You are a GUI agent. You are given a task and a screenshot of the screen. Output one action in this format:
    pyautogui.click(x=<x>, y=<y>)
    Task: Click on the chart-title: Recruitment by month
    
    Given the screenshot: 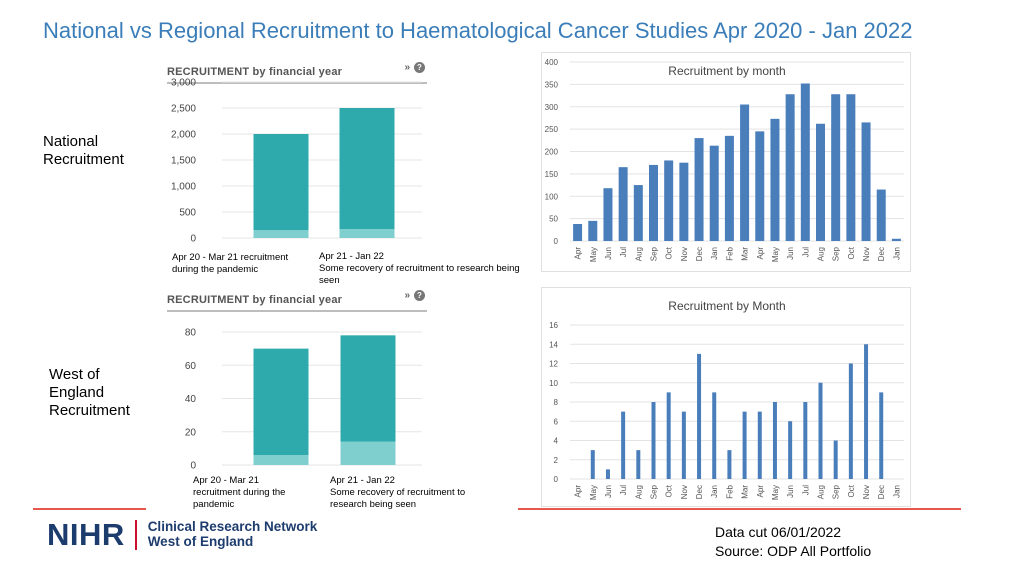 What is the action you would take?
    pyautogui.click(x=726, y=71)
    